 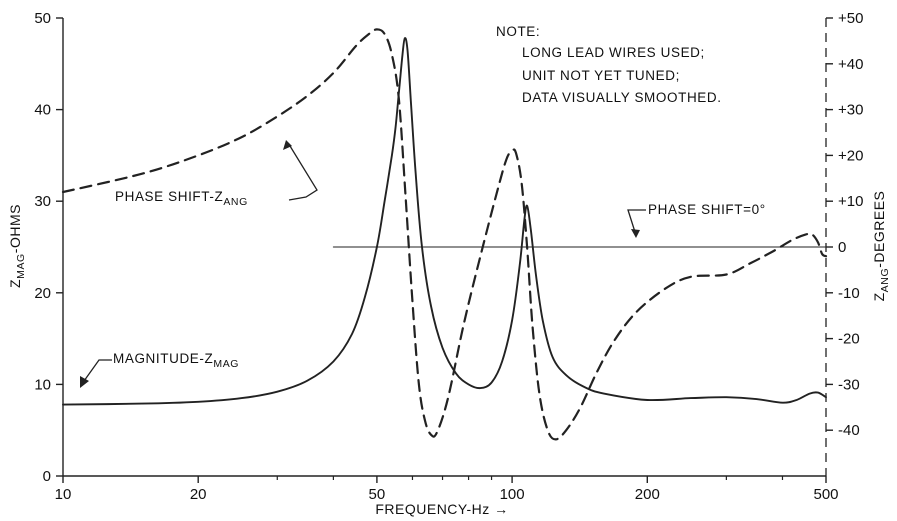 I want to click on y2-tick-label: -20, so click(x=849, y=339).